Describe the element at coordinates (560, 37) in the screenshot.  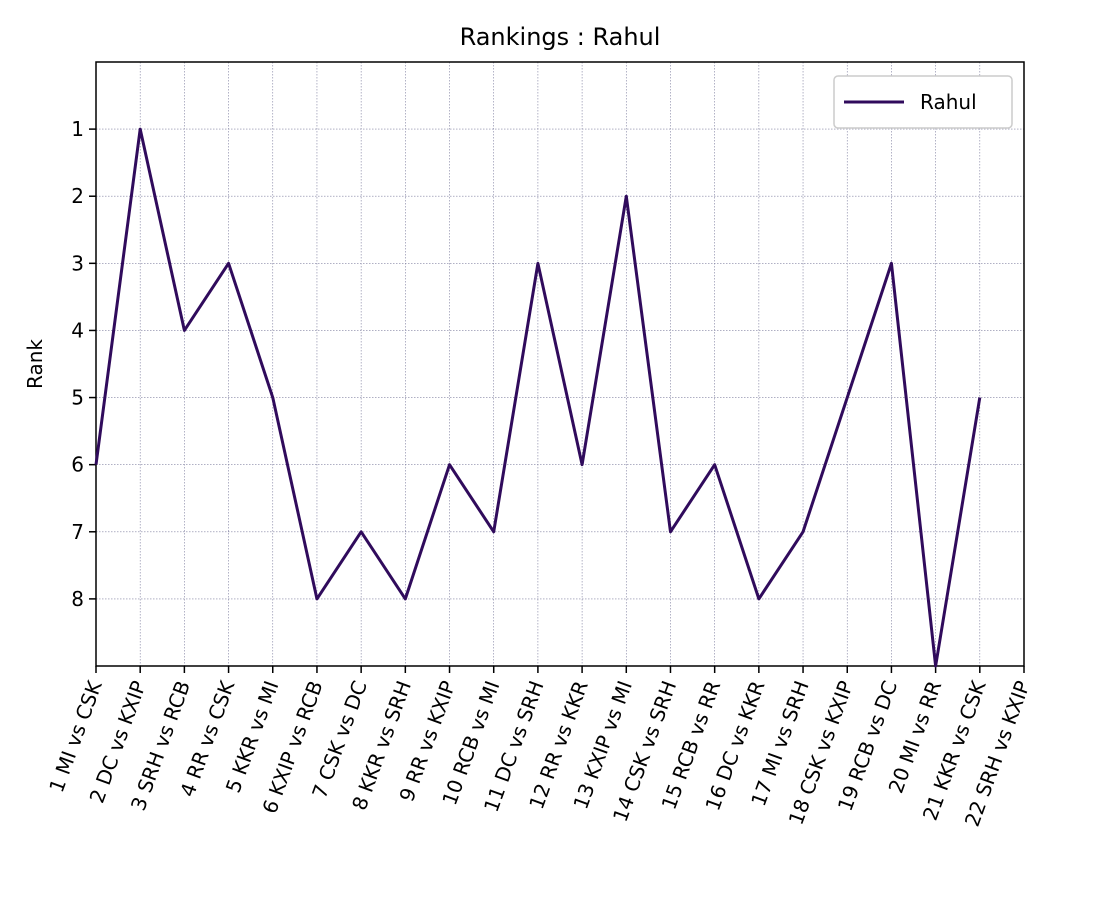
I see `chart-title: Rankings : Rahul` at that location.